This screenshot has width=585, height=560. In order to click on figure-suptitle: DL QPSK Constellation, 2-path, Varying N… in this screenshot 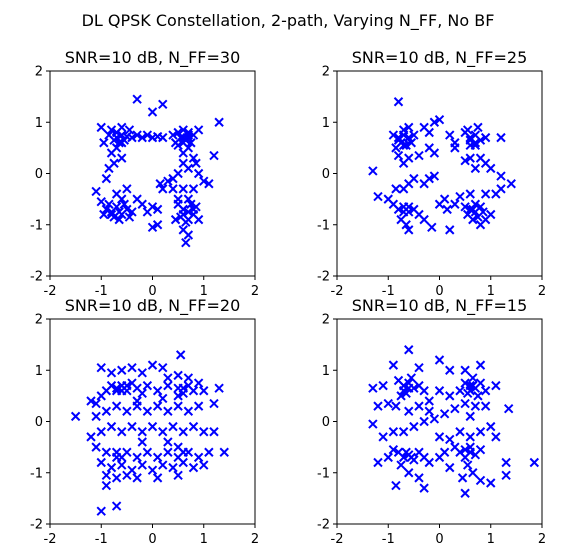, I will do `click(288, 21)`.